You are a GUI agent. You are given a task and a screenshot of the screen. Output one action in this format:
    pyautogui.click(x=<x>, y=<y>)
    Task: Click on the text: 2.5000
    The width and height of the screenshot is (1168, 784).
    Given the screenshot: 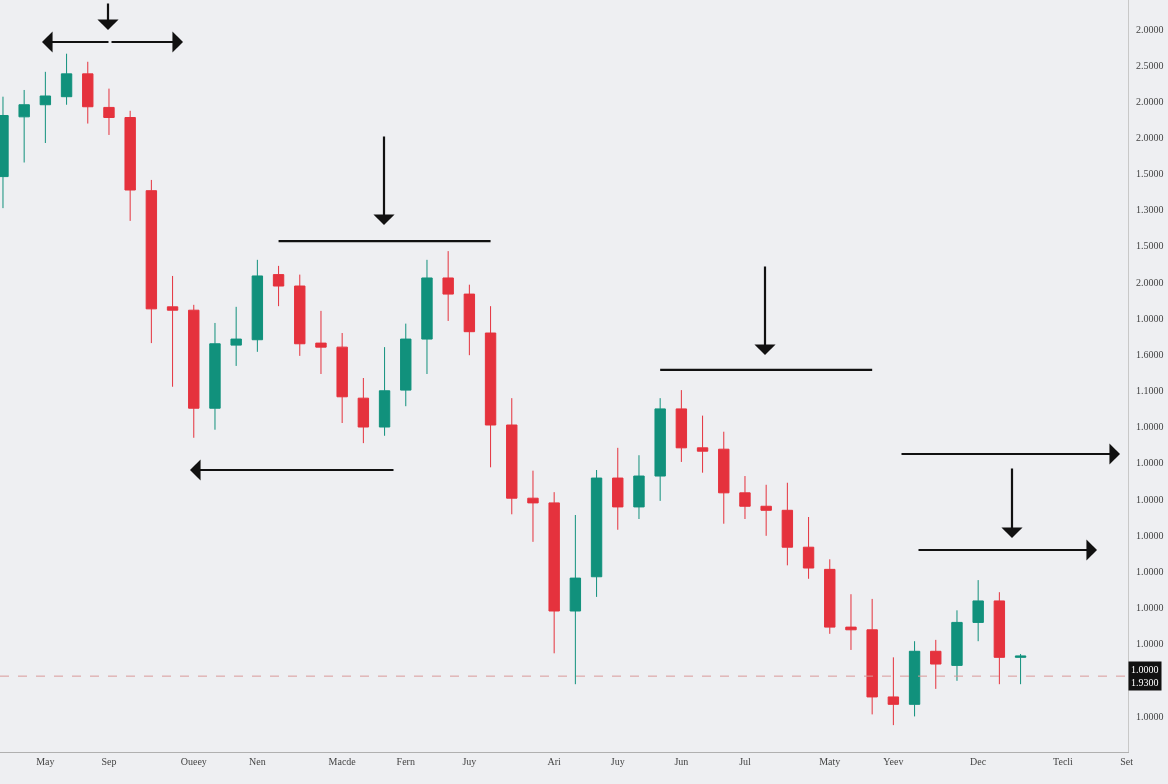 What is the action you would take?
    pyautogui.click(x=1150, y=65)
    